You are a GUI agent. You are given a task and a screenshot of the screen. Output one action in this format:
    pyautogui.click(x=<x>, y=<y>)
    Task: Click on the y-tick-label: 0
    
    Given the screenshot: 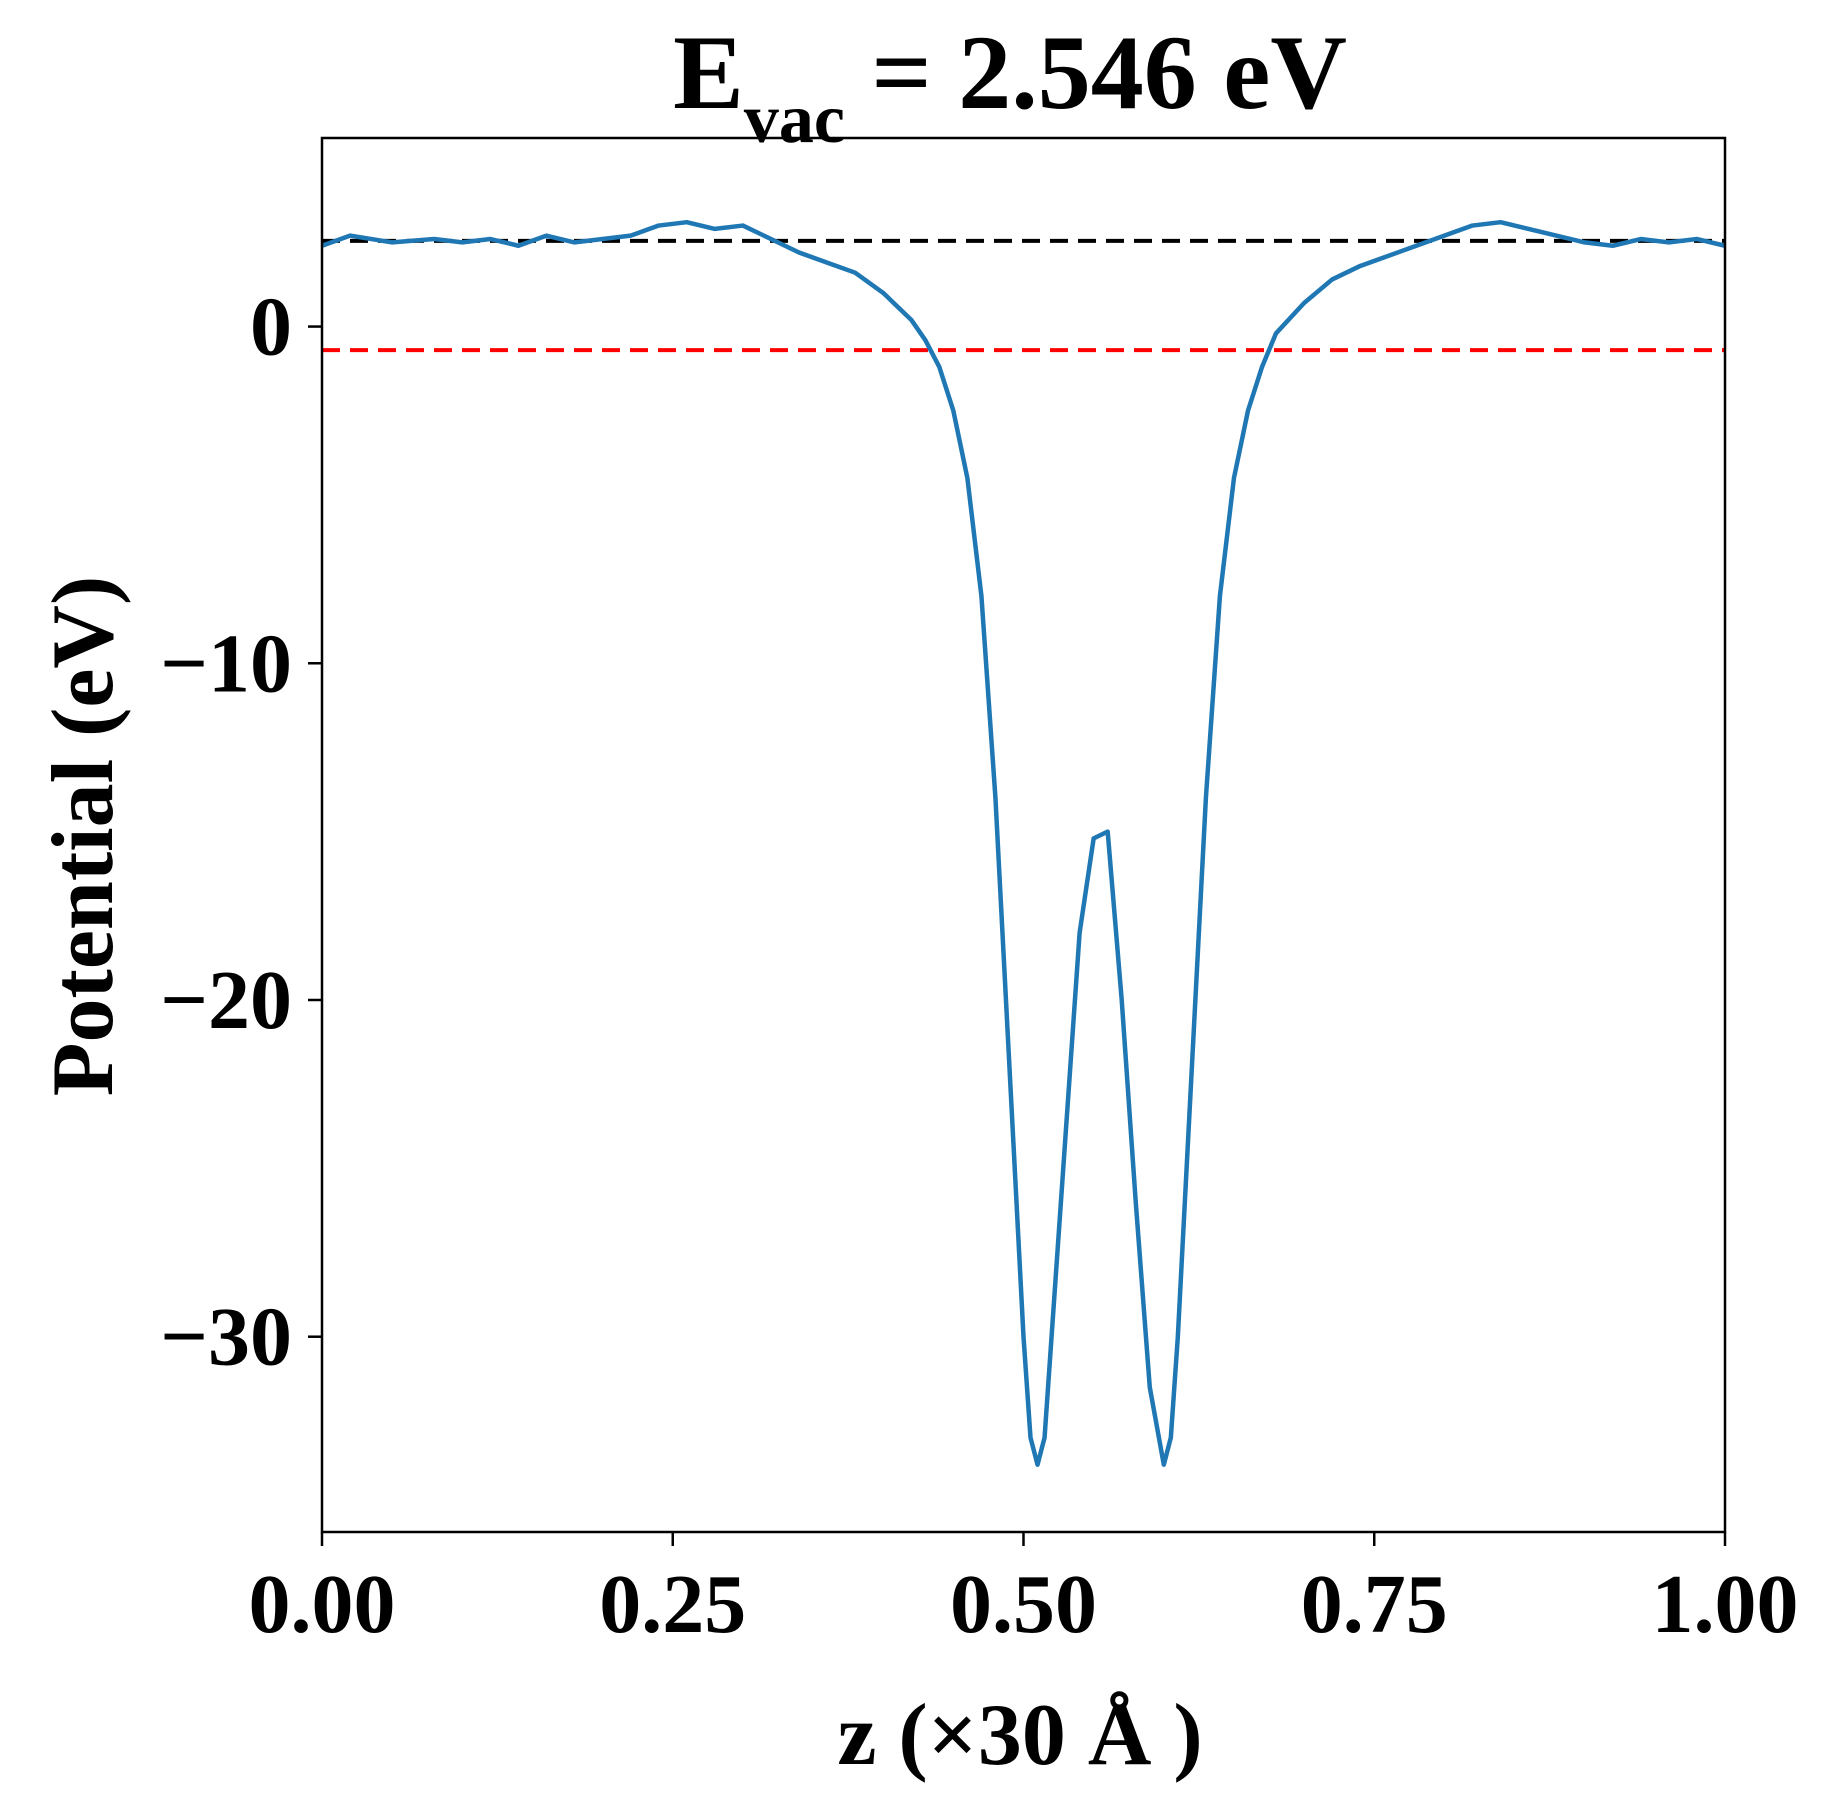 What is the action you would take?
    pyautogui.click(x=271, y=327)
    